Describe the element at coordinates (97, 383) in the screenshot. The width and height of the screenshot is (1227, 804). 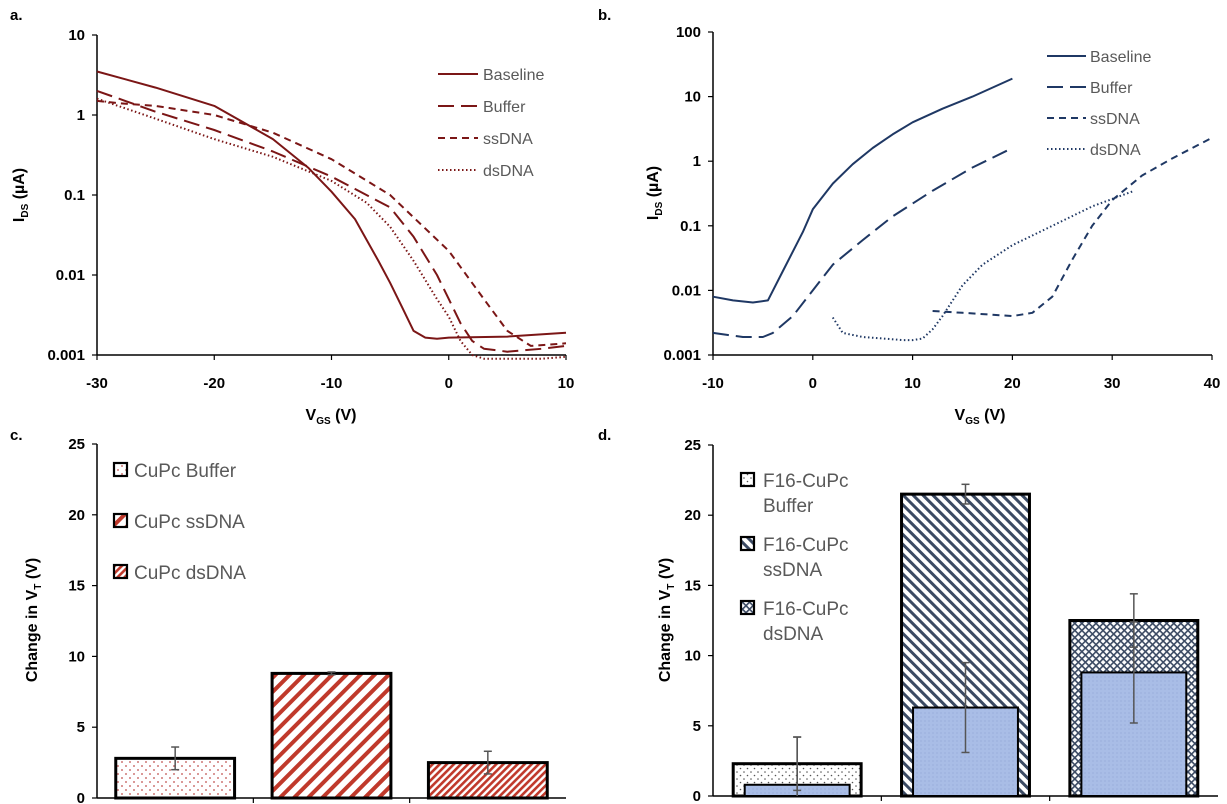
I see `x-tick-label: -30` at that location.